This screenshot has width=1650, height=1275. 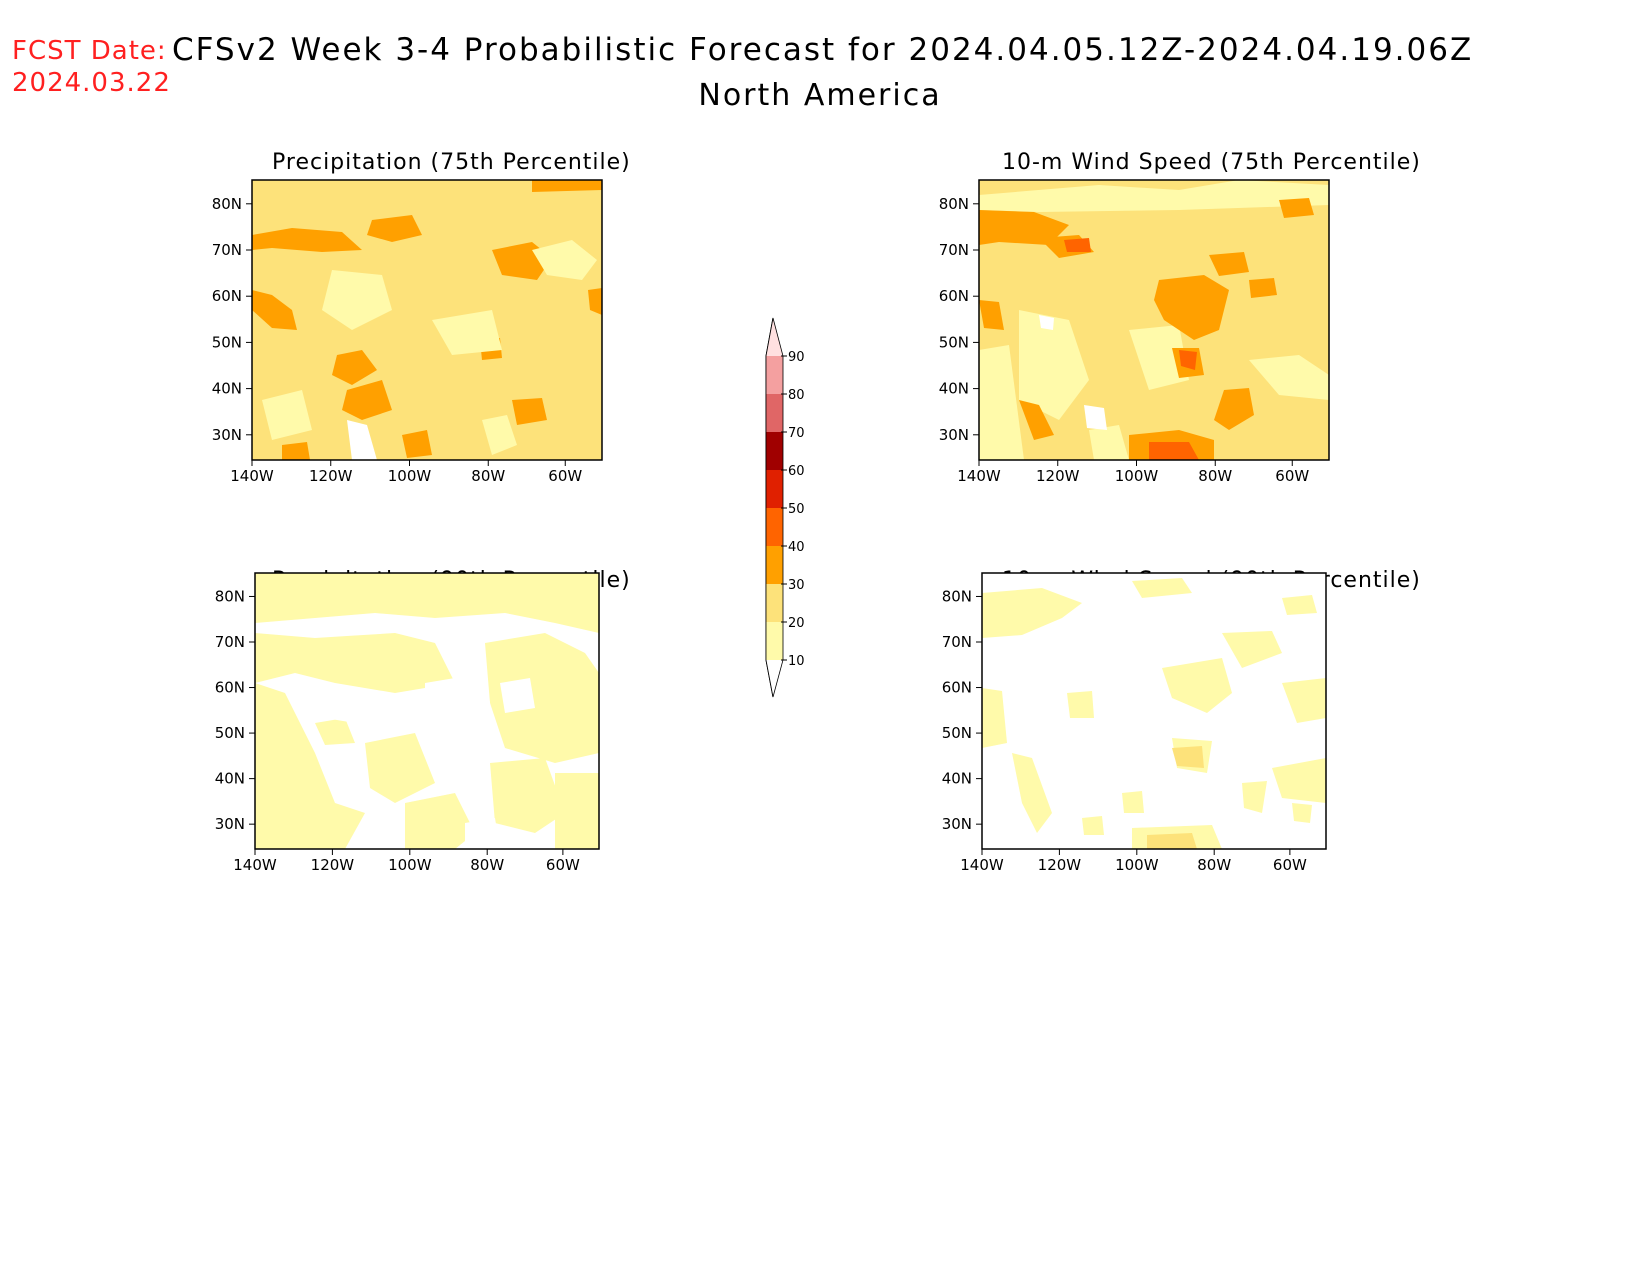 What do you see at coordinates (230, 642) in the screenshot?
I see `lat-label-precip-90: 70N` at bounding box center [230, 642].